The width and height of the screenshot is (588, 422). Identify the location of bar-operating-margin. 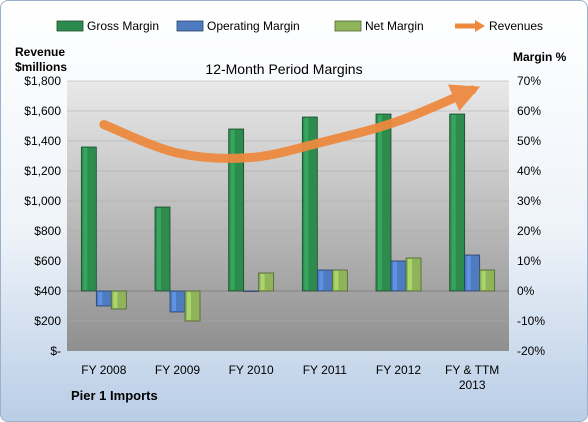
(251, 291).